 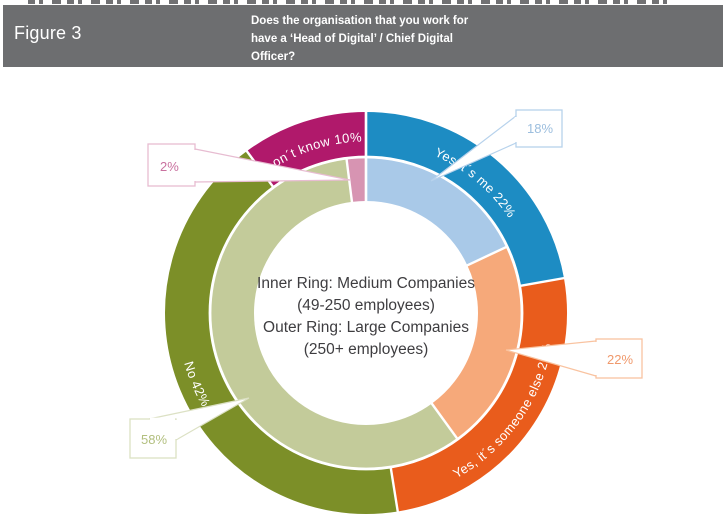 What do you see at coordinates (348, 2) in the screenshot?
I see `cropped-text-strip` at bounding box center [348, 2].